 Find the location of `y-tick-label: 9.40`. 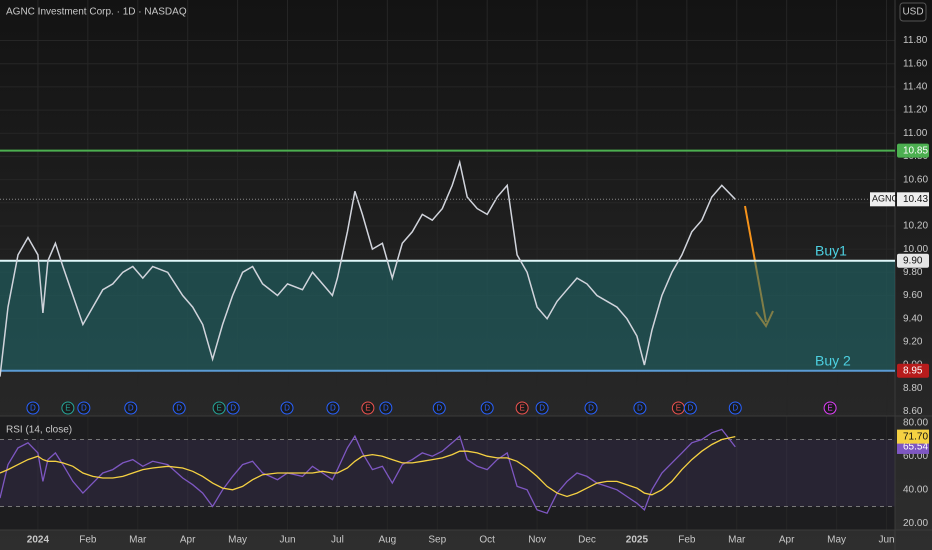

y-tick-label: 9.40 is located at coordinates (913, 318).